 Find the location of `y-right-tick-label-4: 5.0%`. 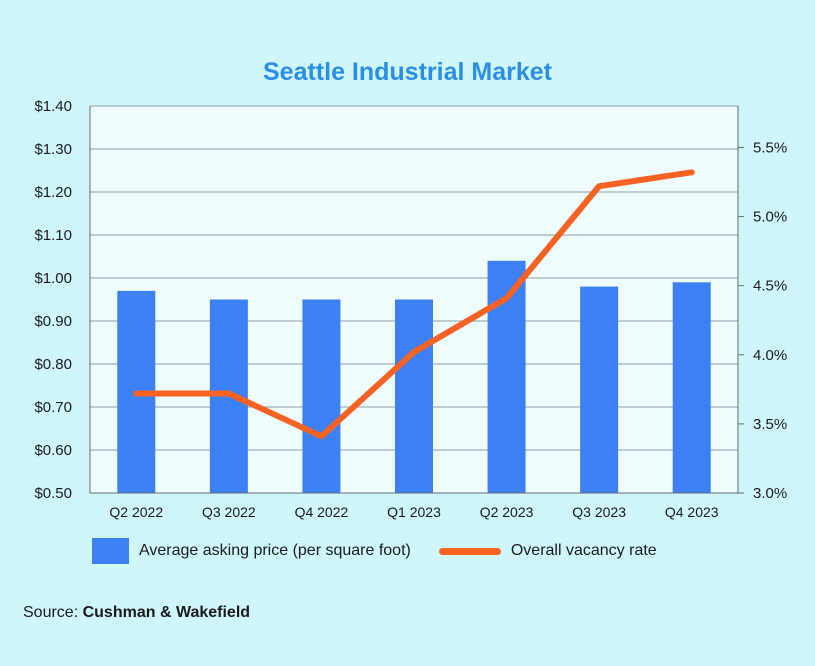

y-right-tick-label-4: 5.0% is located at coordinates (770, 217).